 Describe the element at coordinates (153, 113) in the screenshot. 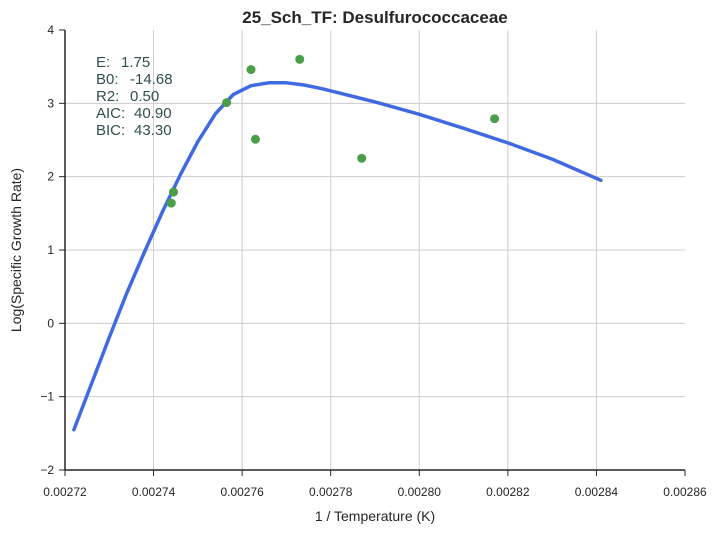

I see `stat-value: 40.90` at that location.